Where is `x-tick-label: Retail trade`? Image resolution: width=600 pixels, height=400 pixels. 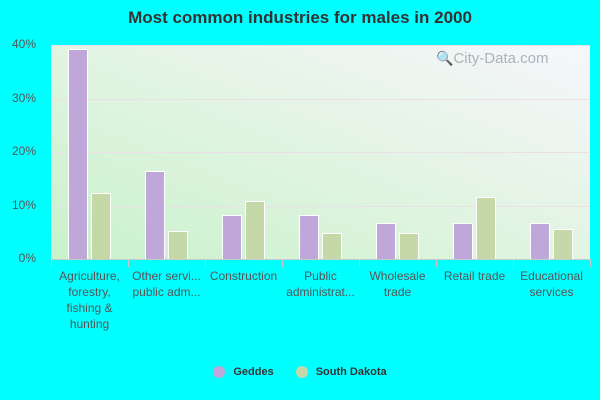
x-tick-label: Retail trade is located at coordinates (474, 276).